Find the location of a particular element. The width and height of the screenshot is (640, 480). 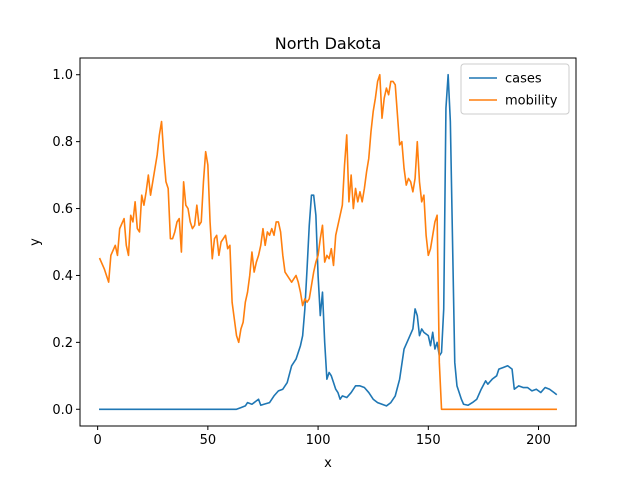

x-tick-label: 200 is located at coordinates (538, 440).